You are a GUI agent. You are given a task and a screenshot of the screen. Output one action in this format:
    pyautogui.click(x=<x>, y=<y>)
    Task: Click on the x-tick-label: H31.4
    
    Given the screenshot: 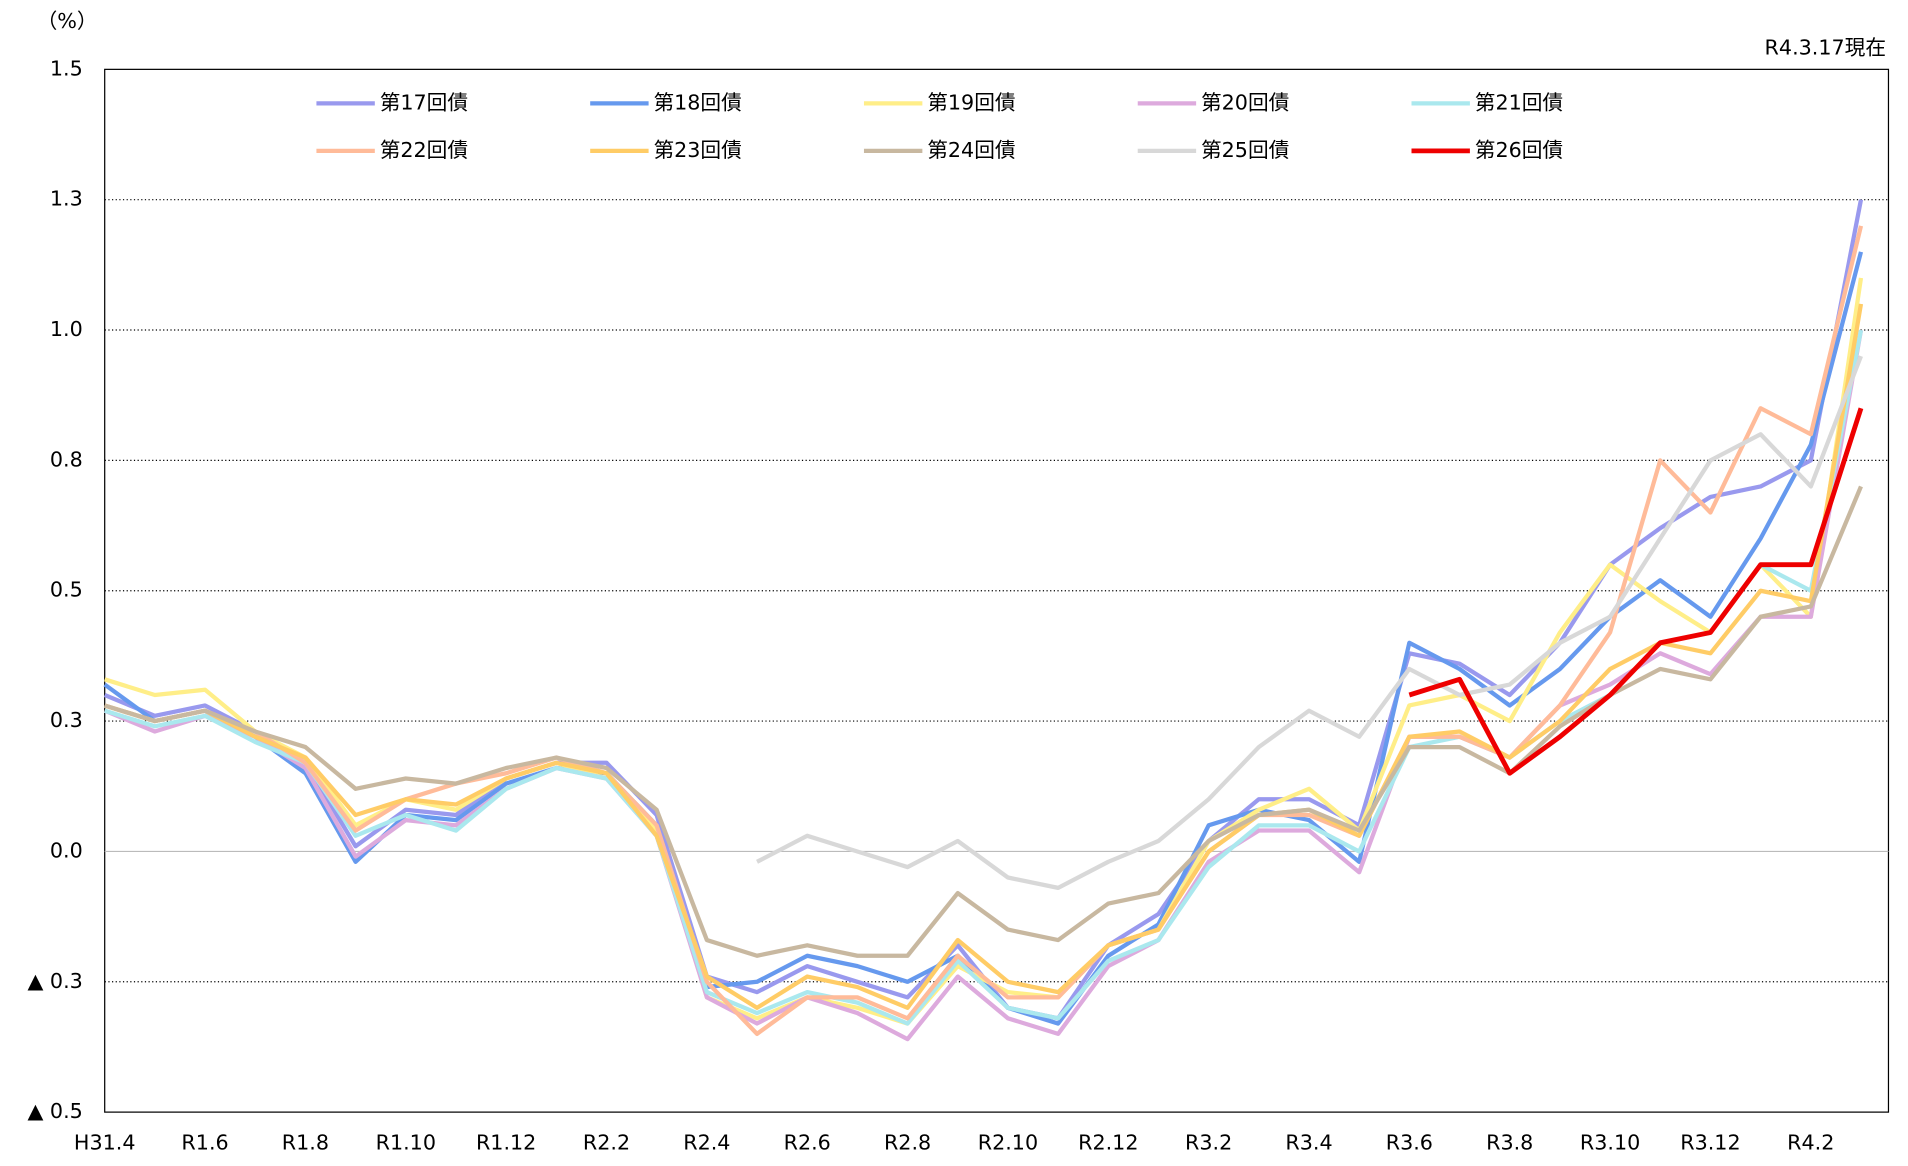 What is the action you would take?
    pyautogui.click(x=105, y=1143)
    